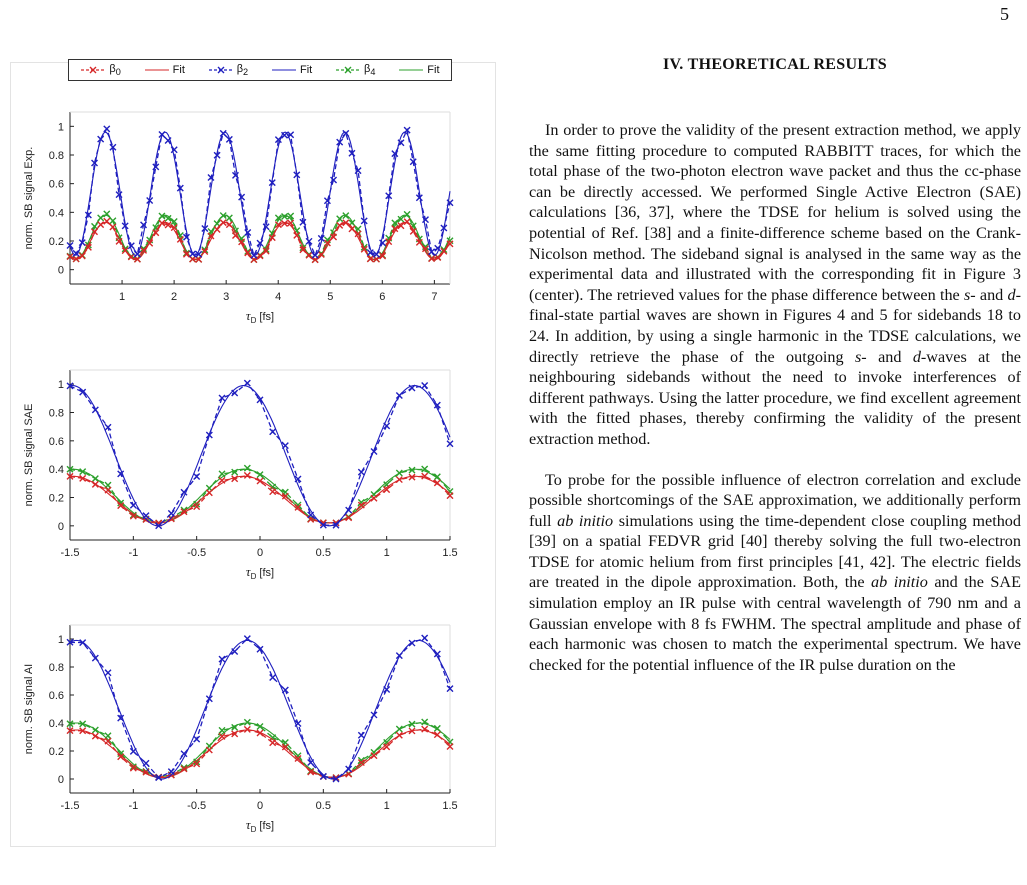 This screenshot has height=885, width=1027. I want to click on fit-line-beta2, so click(260, 709).